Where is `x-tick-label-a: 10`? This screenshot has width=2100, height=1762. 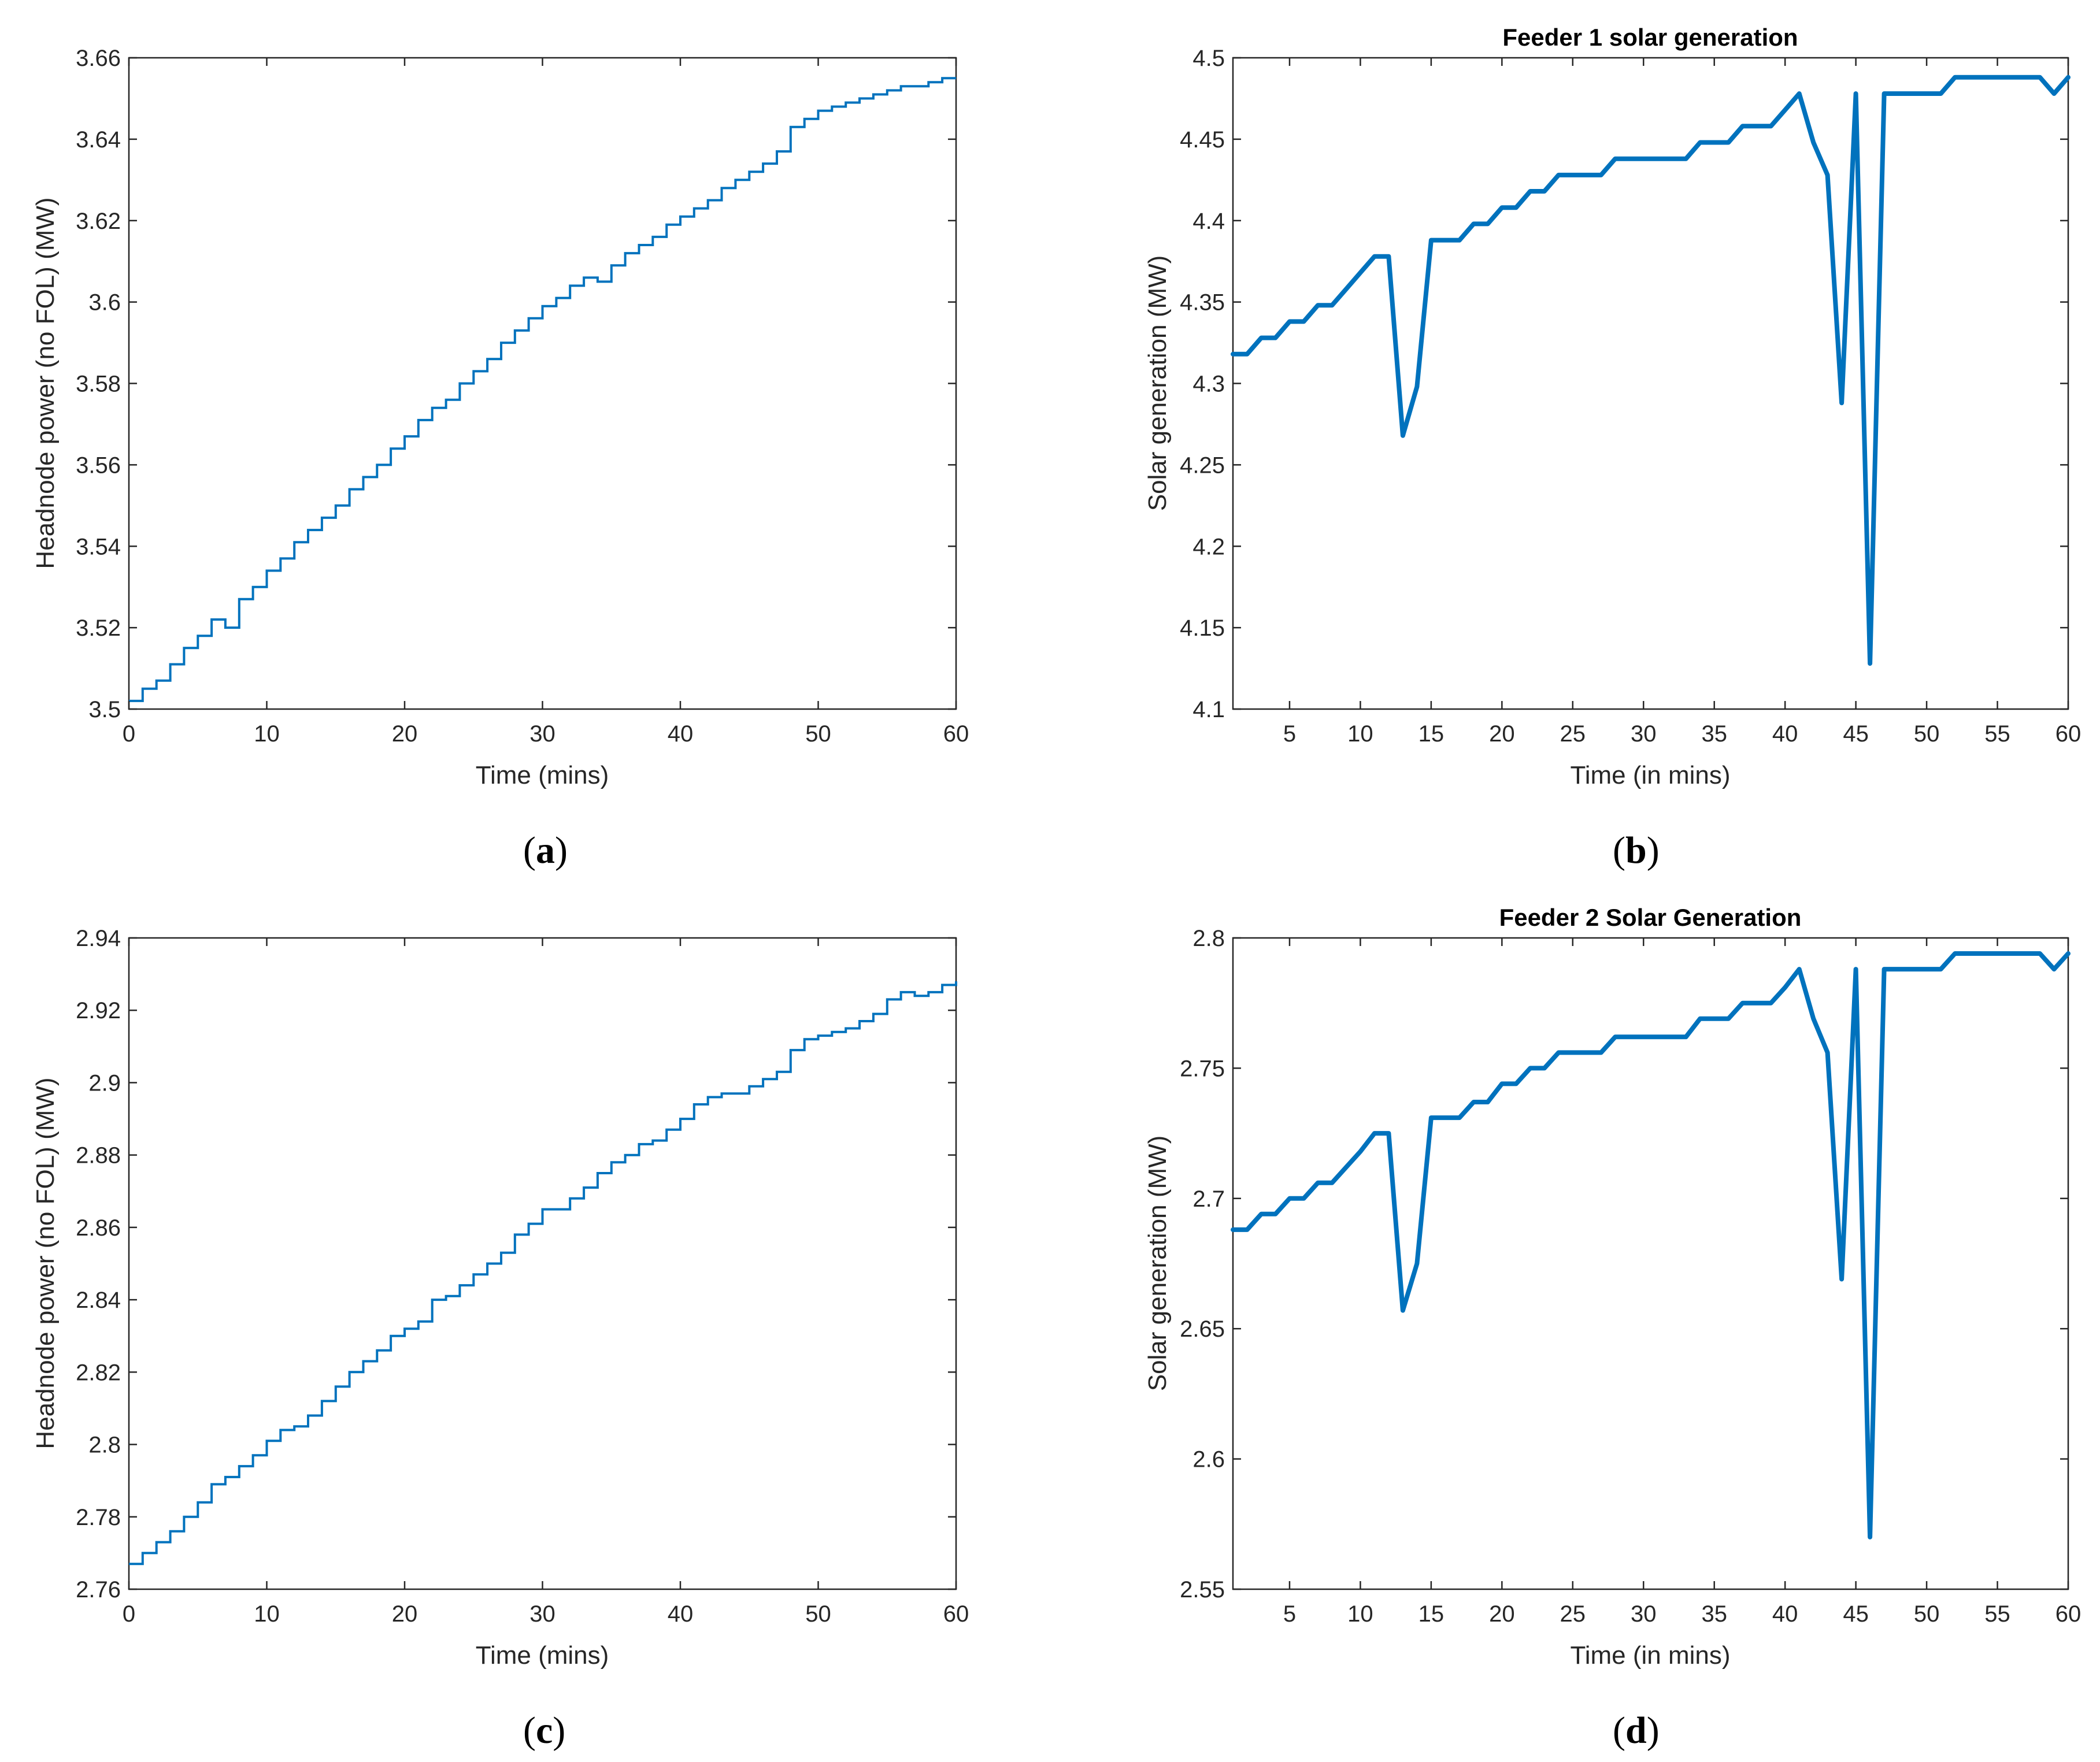
x-tick-label-a: 10 is located at coordinates (267, 734).